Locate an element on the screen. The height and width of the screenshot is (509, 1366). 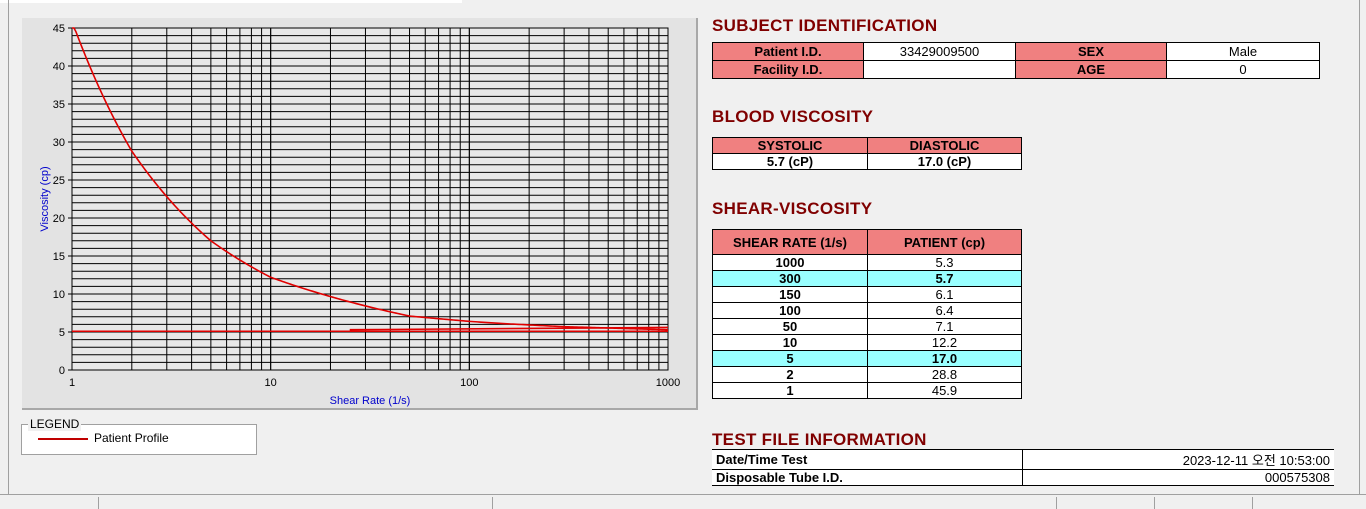
table-row: 300 5.7 is located at coordinates (867, 278).